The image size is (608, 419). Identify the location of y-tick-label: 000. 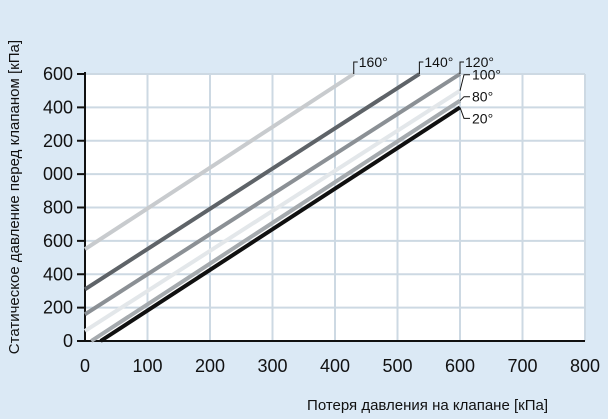
(58, 174).